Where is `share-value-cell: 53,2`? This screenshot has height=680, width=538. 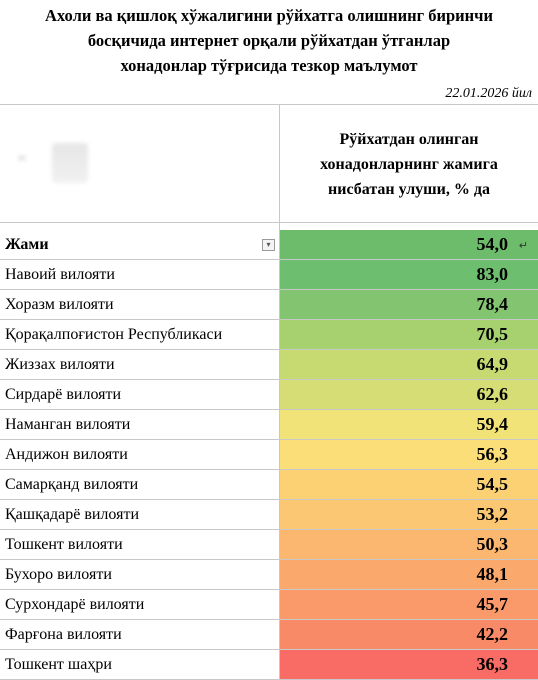 share-value-cell: 53,2 is located at coordinates (409, 514).